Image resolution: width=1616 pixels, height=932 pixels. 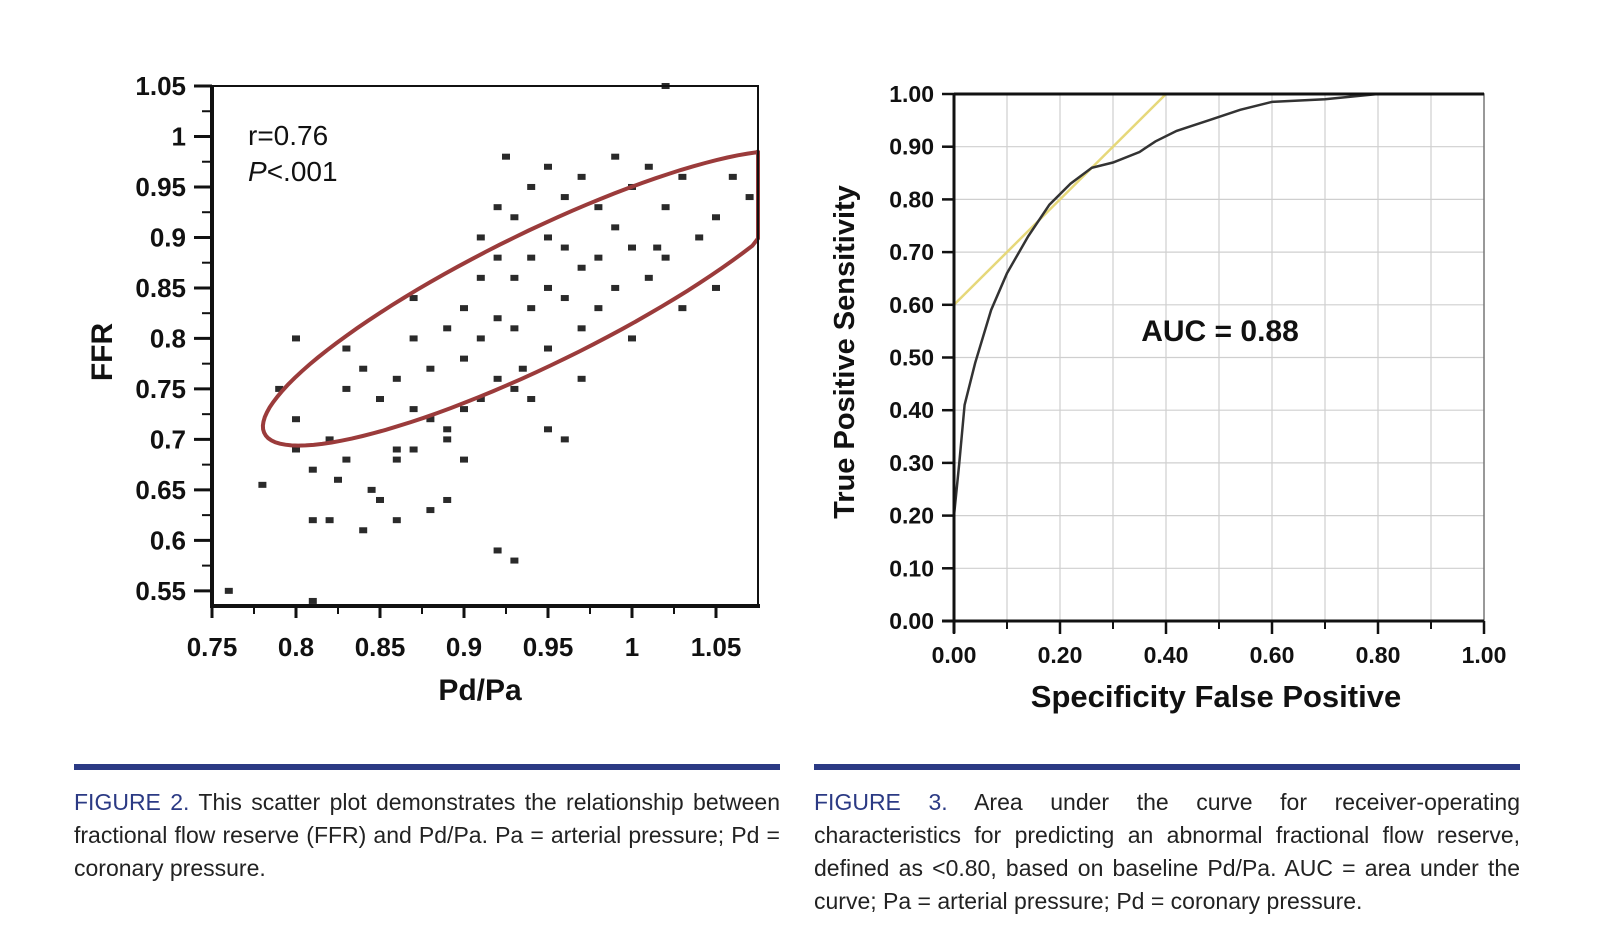 I want to click on y-tick-label: 0.6, so click(x=168, y=540).